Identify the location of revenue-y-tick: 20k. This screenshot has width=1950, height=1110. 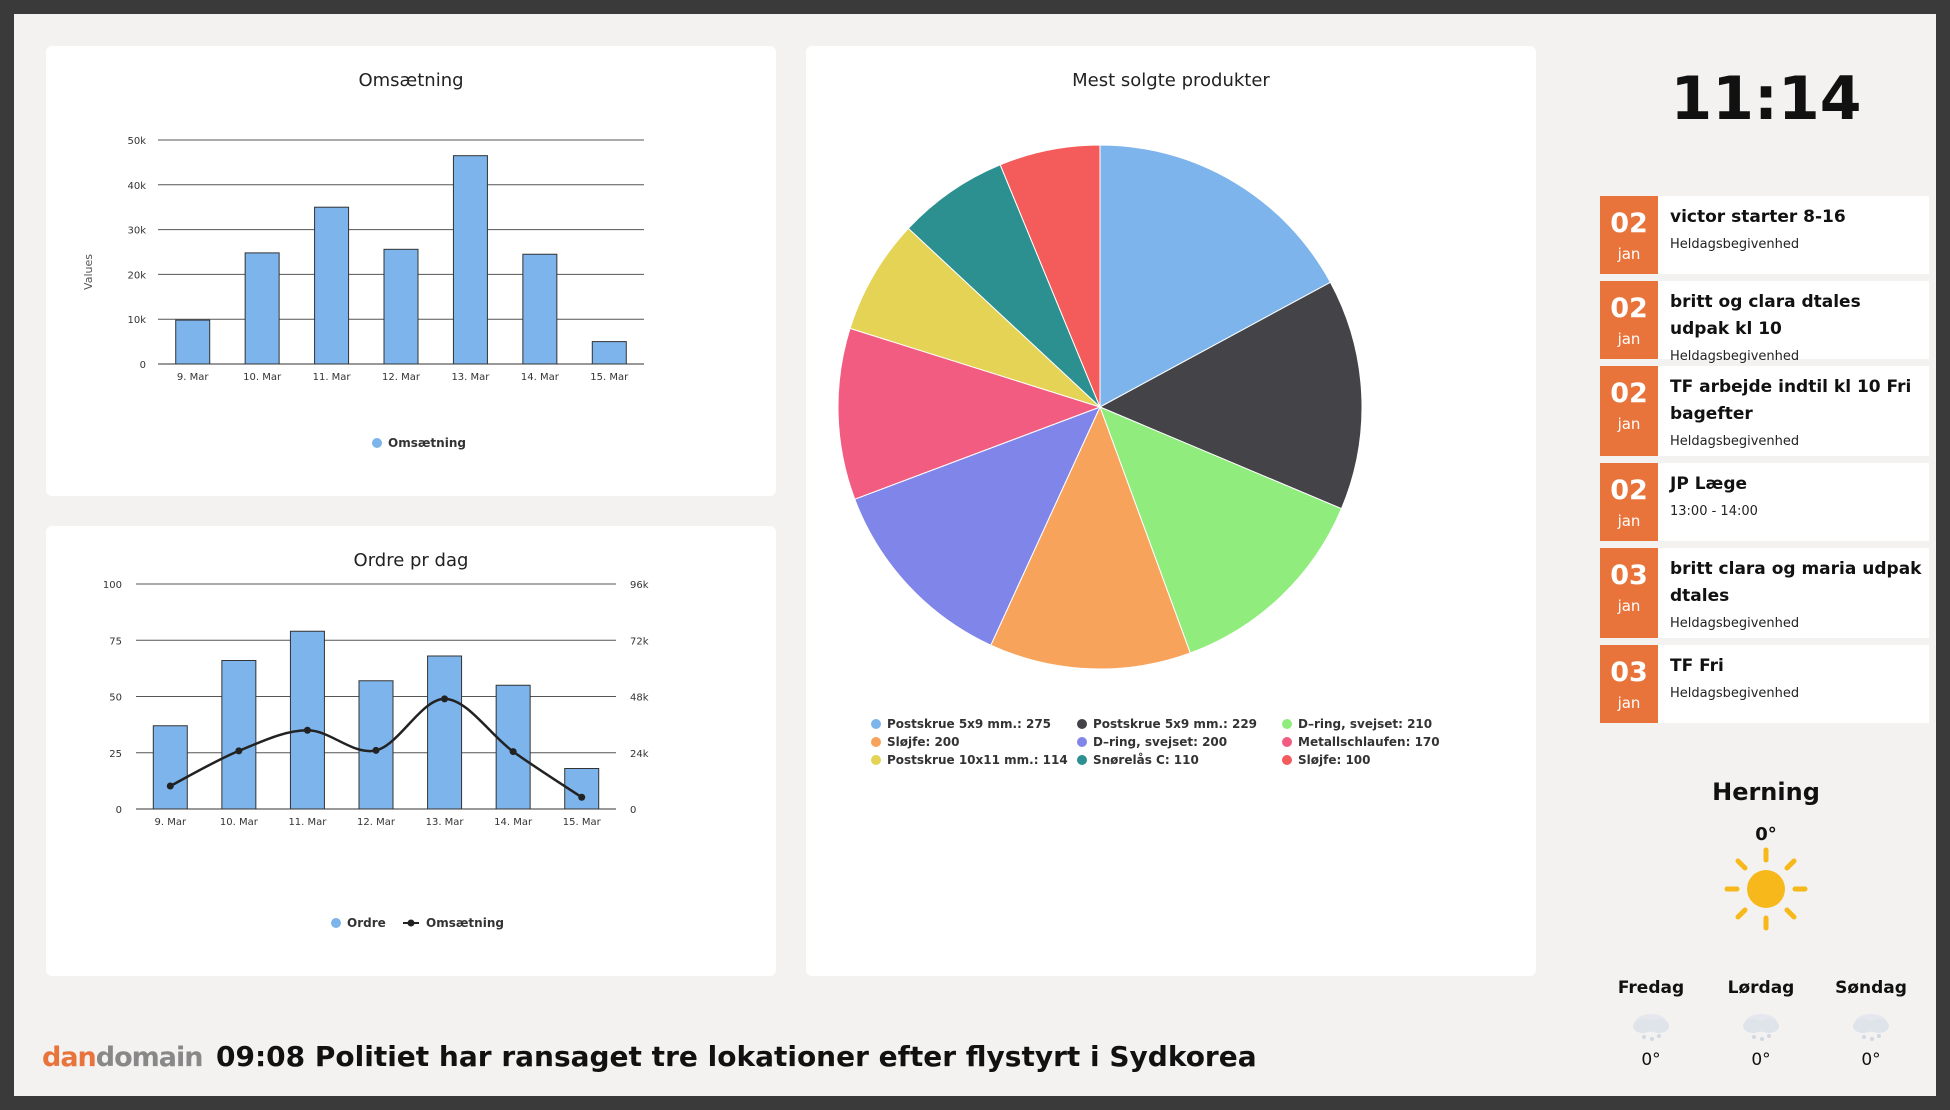
(136, 275).